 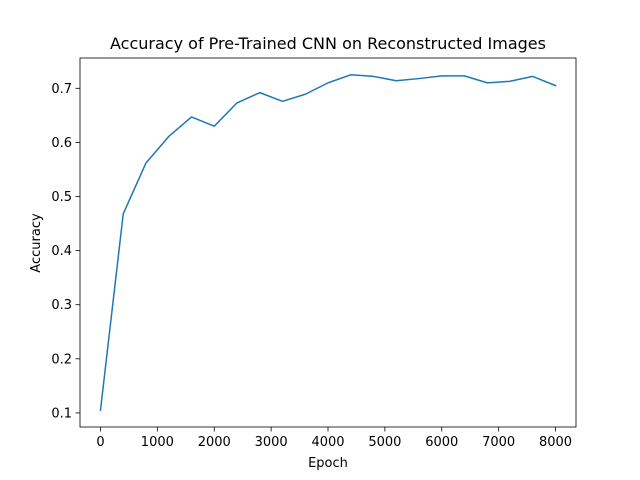 What do you see at coordinates (61, 89) in the screenshot?
I see `y-tick-label: 0.7` at bounding box center [61, 89].